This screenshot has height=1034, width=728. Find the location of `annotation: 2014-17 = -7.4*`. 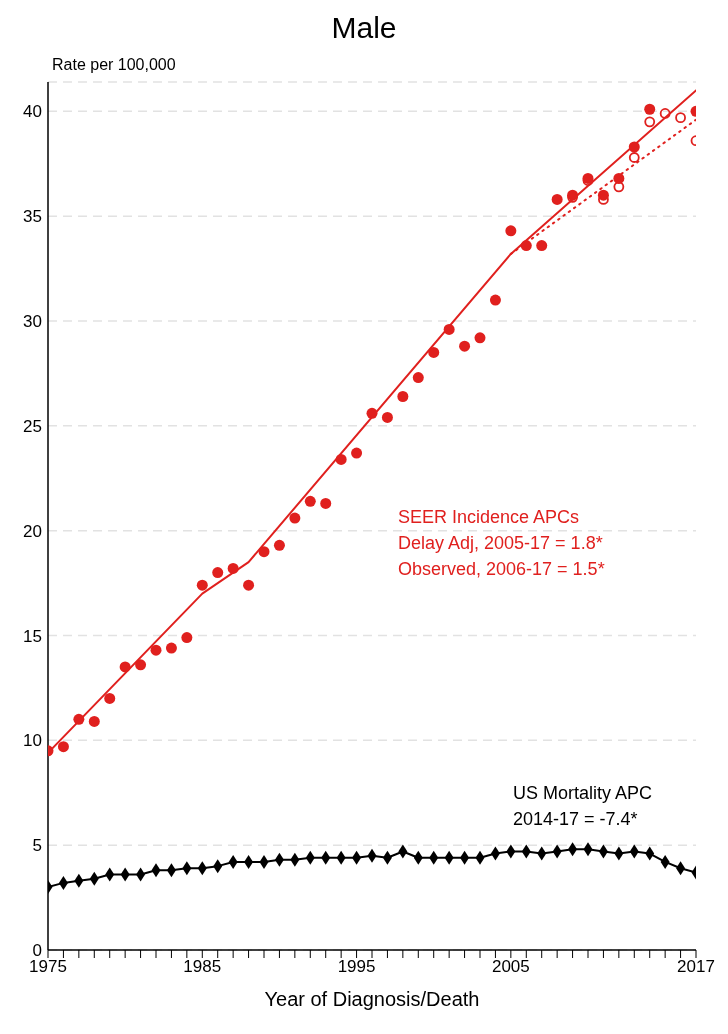

annotation: 2014-17 = -7.4* is located at coordinates (576, 819).